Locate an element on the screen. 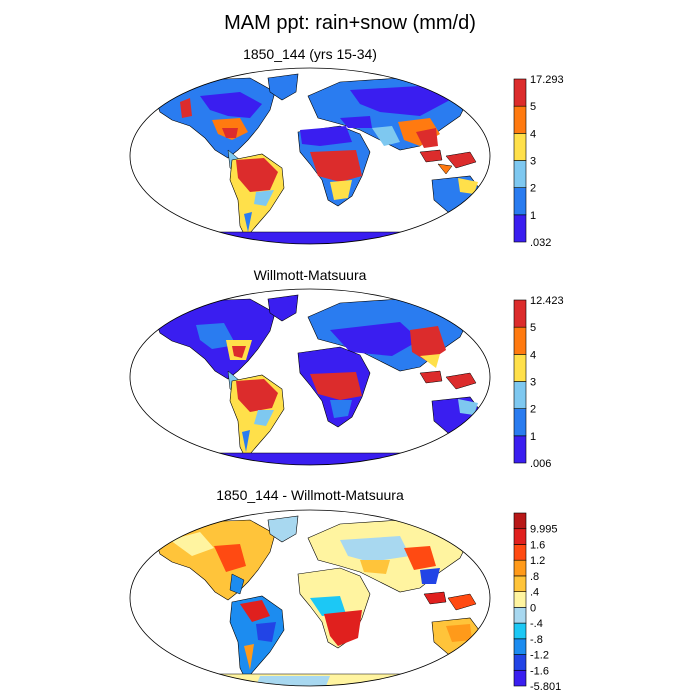 This screenshot has height=700, width=700. colorbar-2-label-0: .006 is located at coordinates (540, 464).